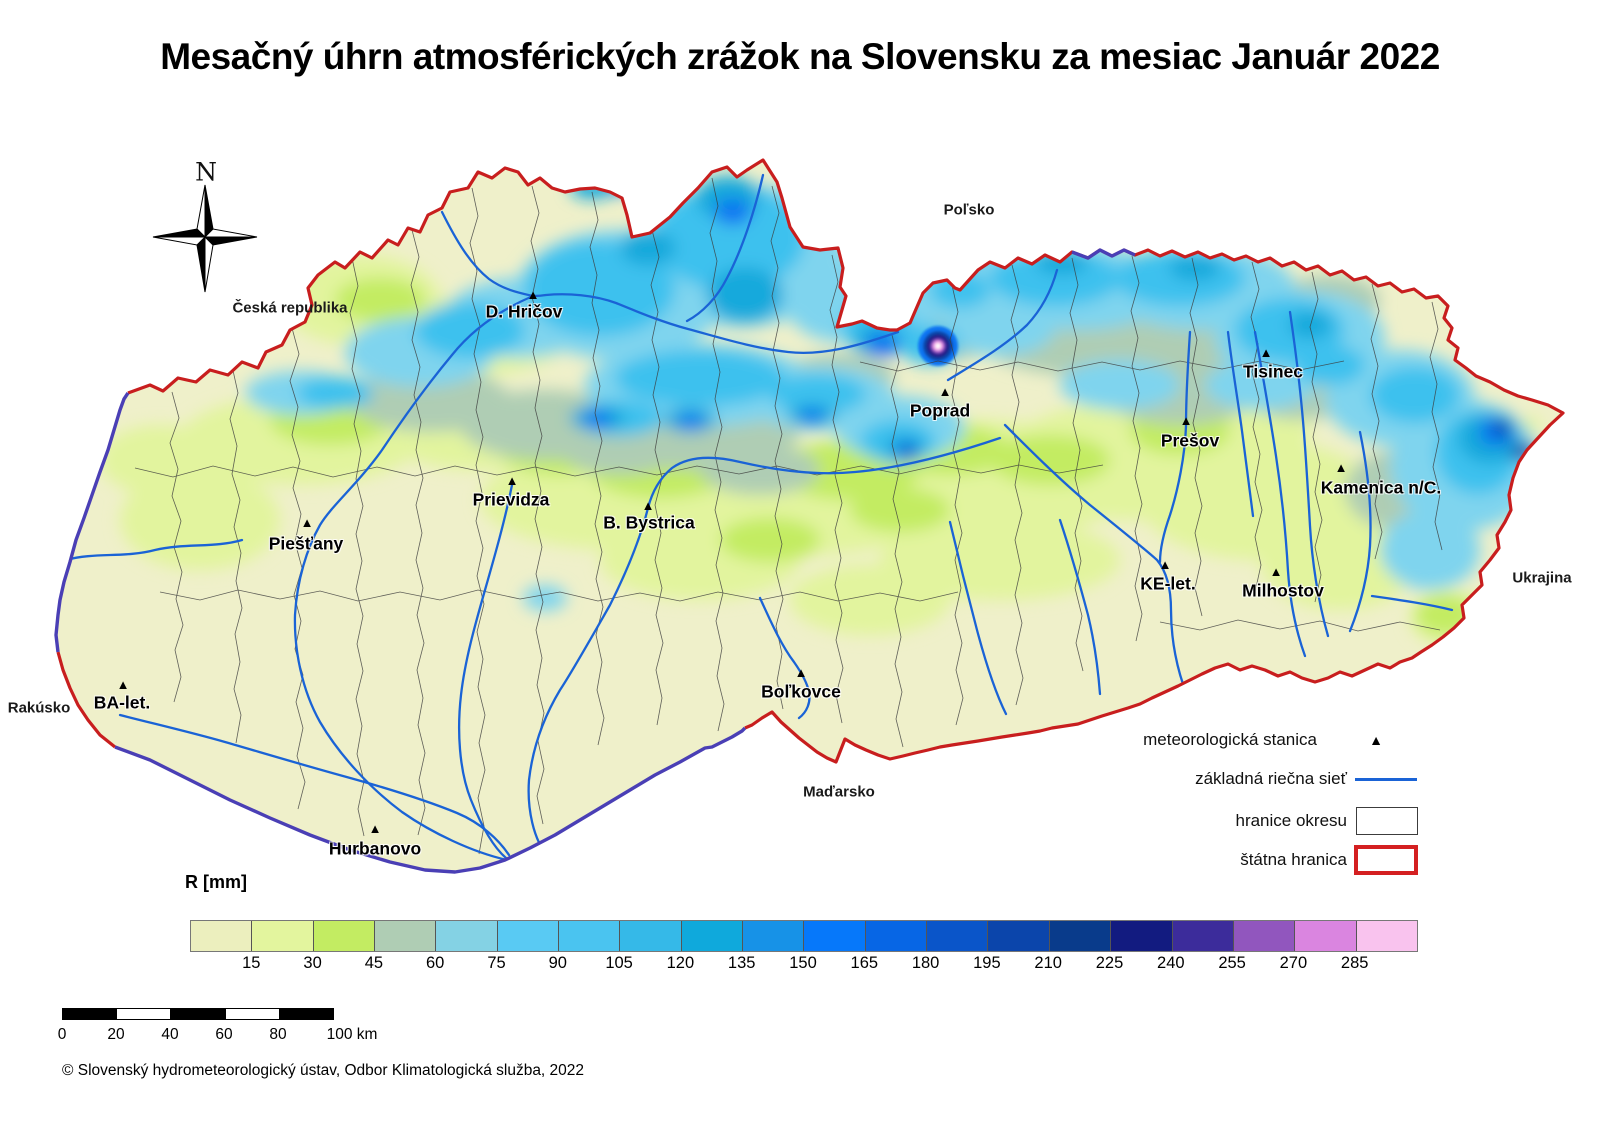 The image size is (1600, 1131). What do you see at coordinates (251, 963) in the screenshot?
I see `colorbar-tick-15: 15` at bounding box center [251, 963].